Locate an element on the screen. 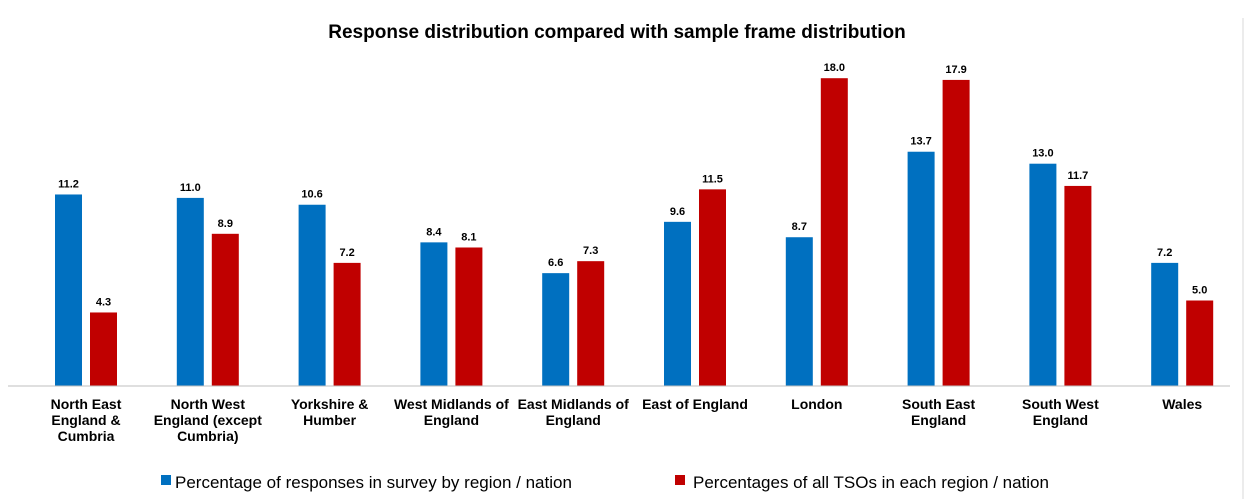 This screenshot has height=499, width=1251. legend-swatch-tsos is located at coordinates (680, 480).